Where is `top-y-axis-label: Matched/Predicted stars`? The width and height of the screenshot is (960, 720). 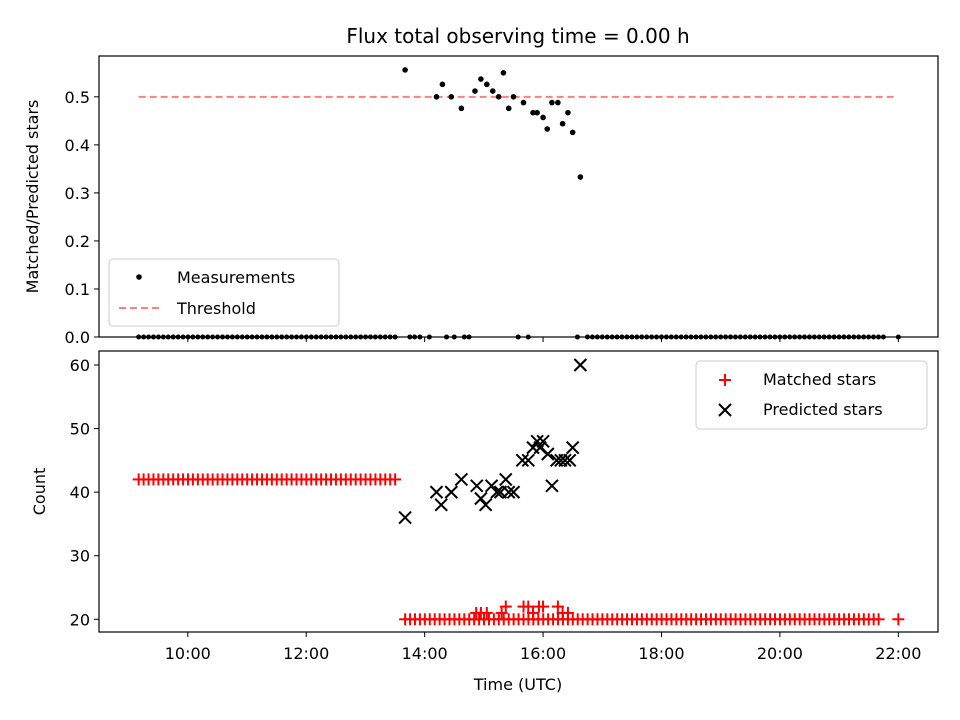
top-y-axis-label: Matched/Predicted stars is located at coordinates (32, 197).